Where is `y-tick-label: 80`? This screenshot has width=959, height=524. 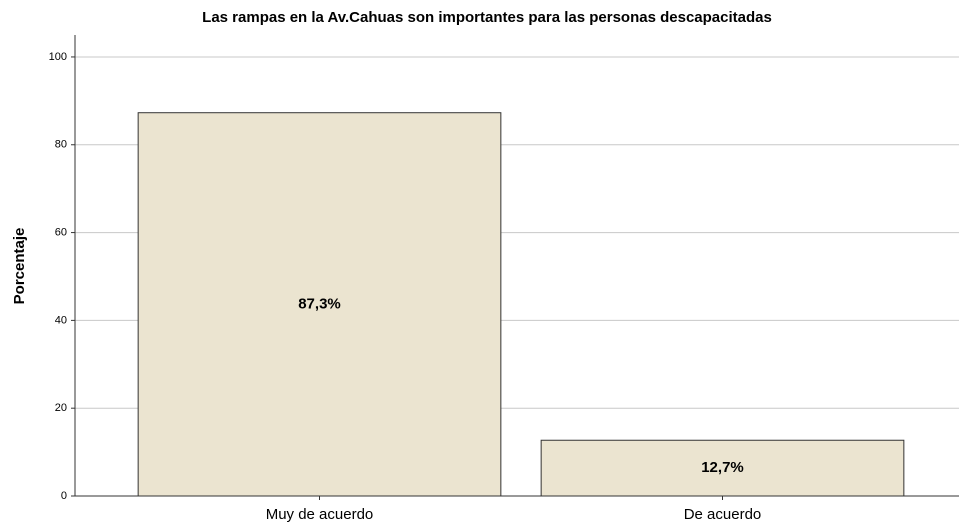 y-tick-label: 80 is located at coordinates (61, 145).